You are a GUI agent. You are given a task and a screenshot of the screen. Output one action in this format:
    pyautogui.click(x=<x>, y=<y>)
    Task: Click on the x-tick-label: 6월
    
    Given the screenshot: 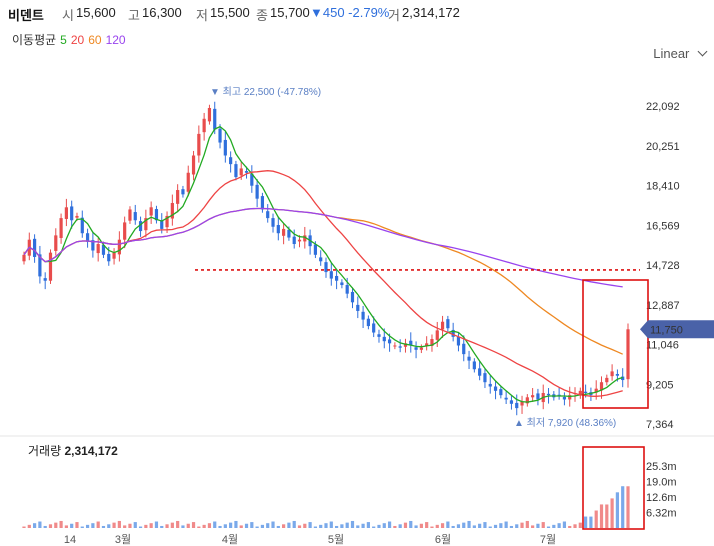 What is the action you would take?
    pyautogui.click(x=443, y=539)
    